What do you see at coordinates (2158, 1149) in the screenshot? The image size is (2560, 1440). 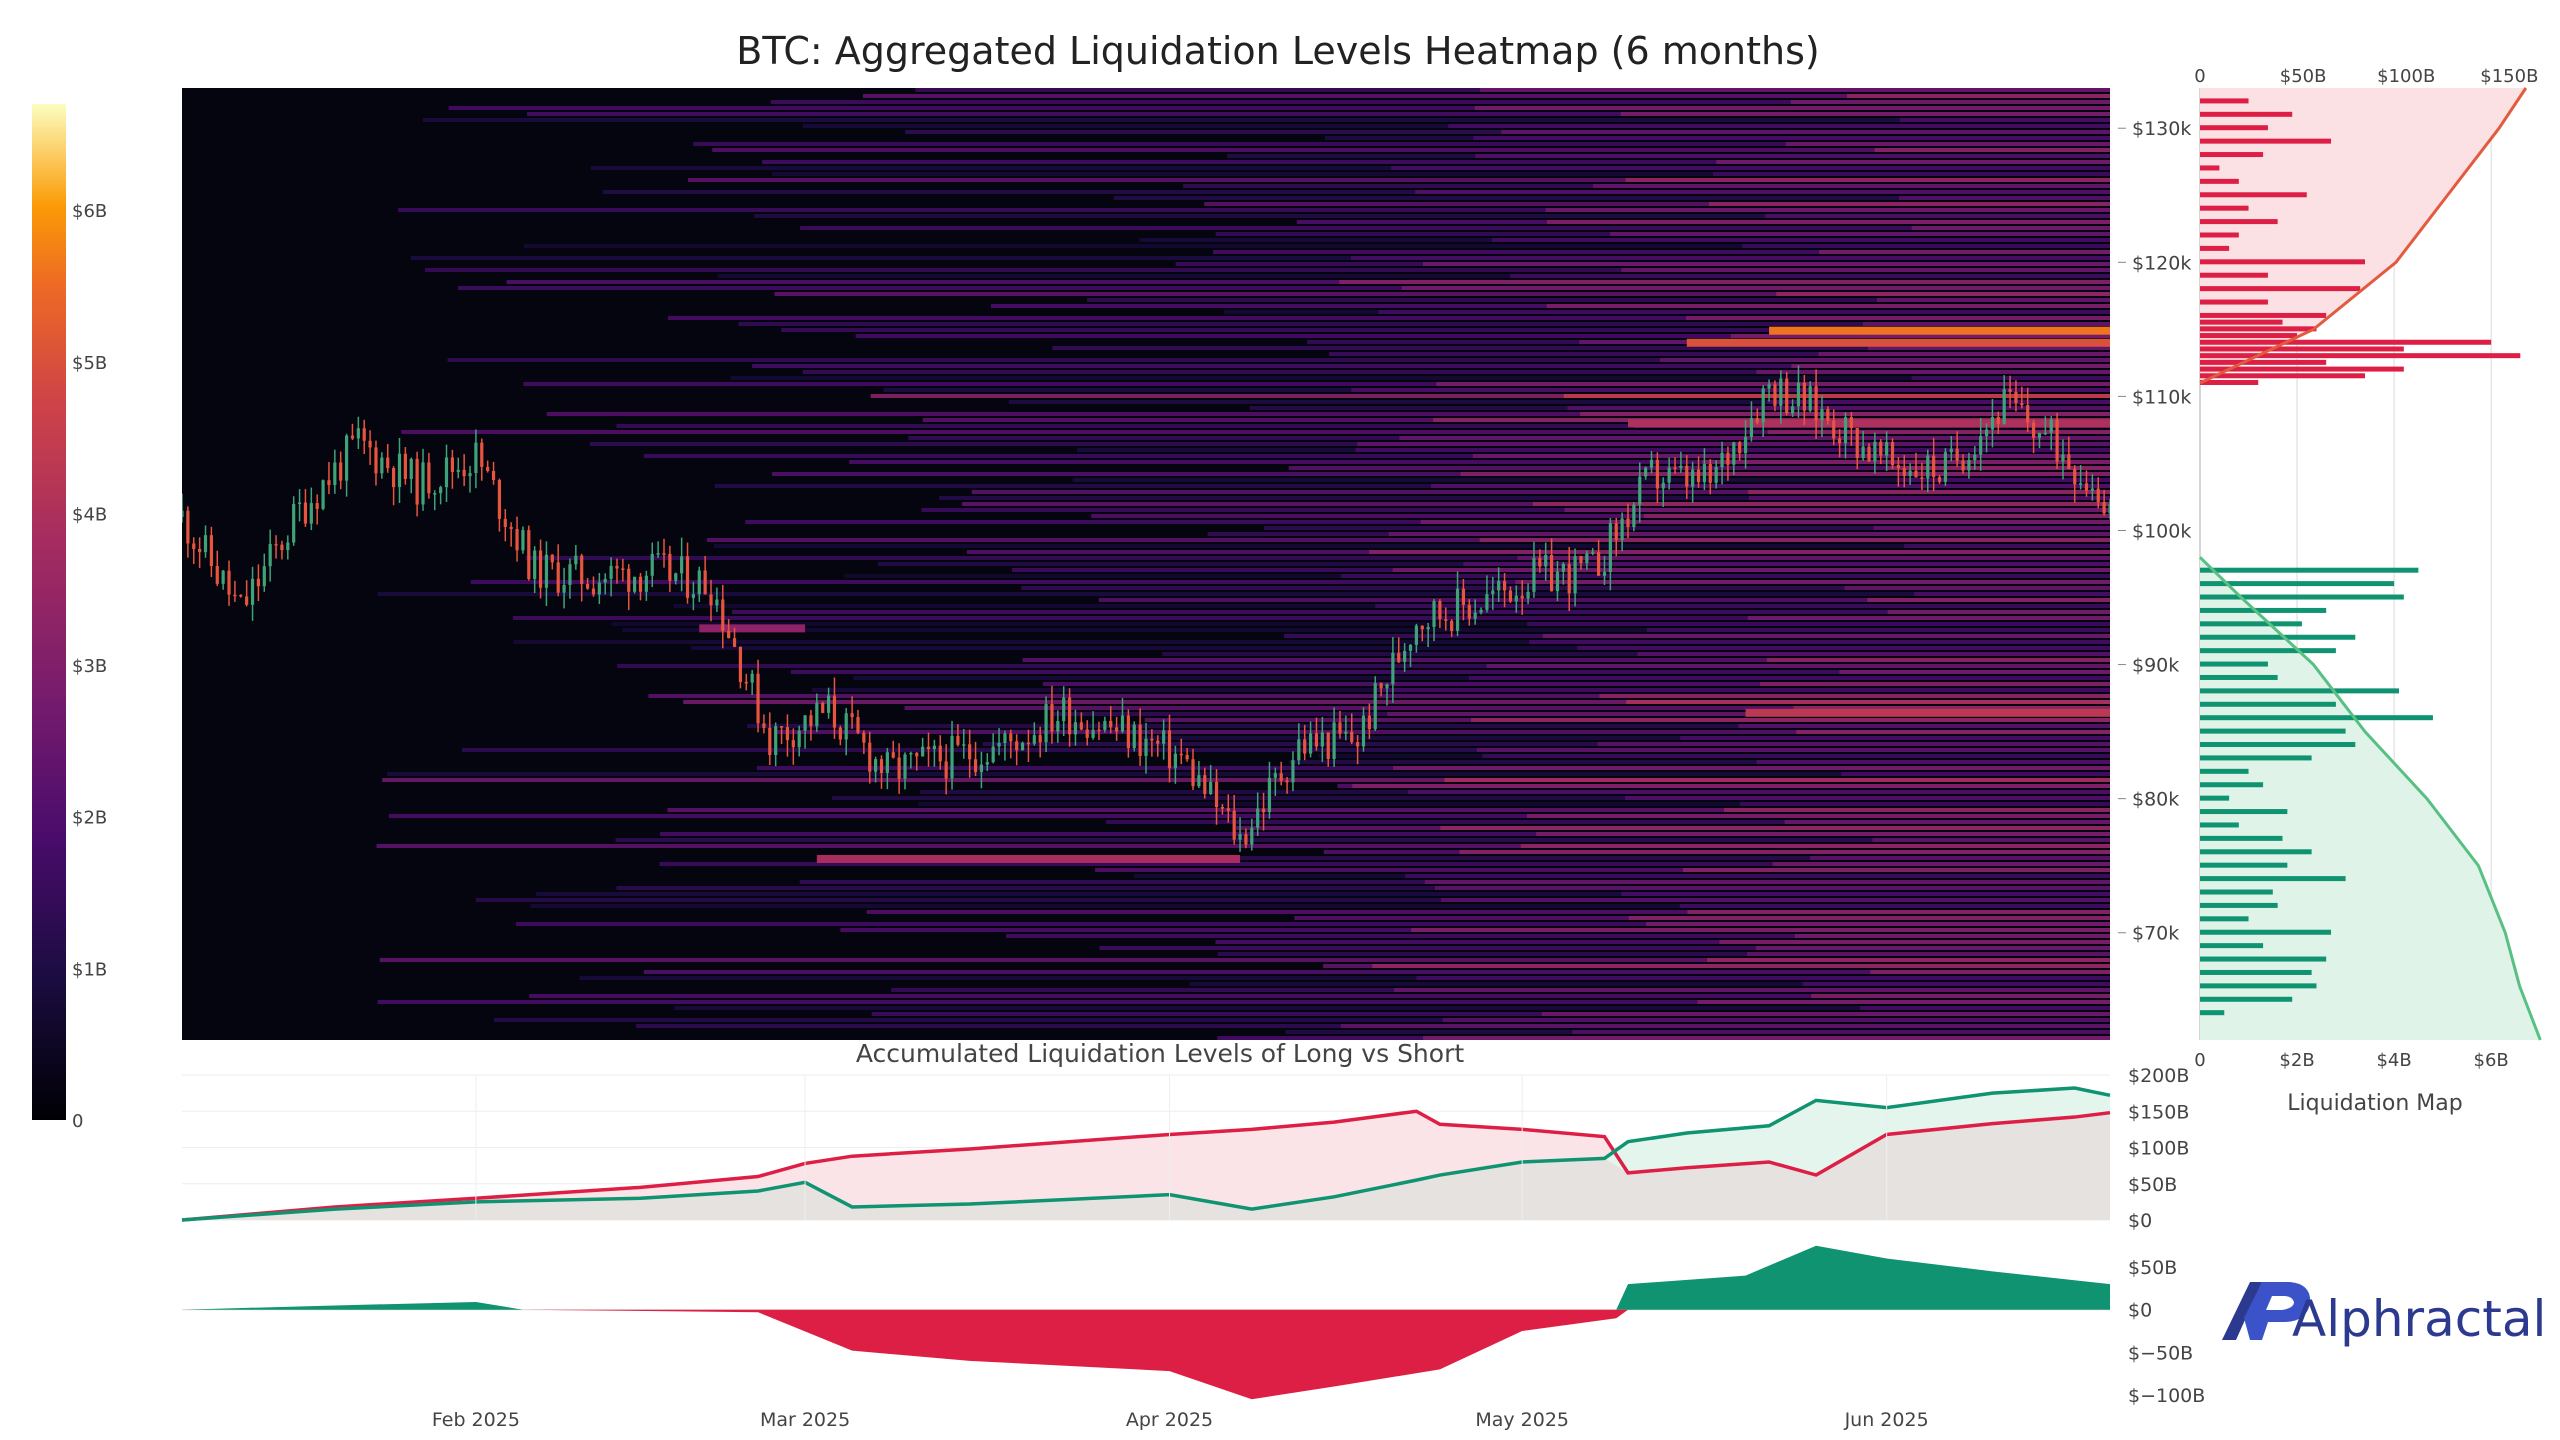 I see `accumulated-tick-label: $100B` at bounding box center [2158, 1149].